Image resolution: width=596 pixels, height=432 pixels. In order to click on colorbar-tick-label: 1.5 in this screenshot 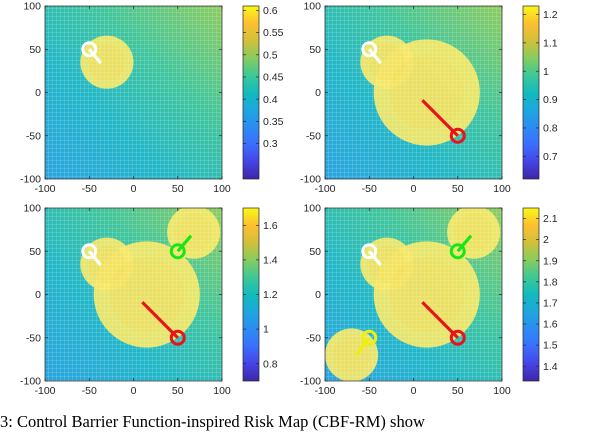, I will do `click(550, 346)`.